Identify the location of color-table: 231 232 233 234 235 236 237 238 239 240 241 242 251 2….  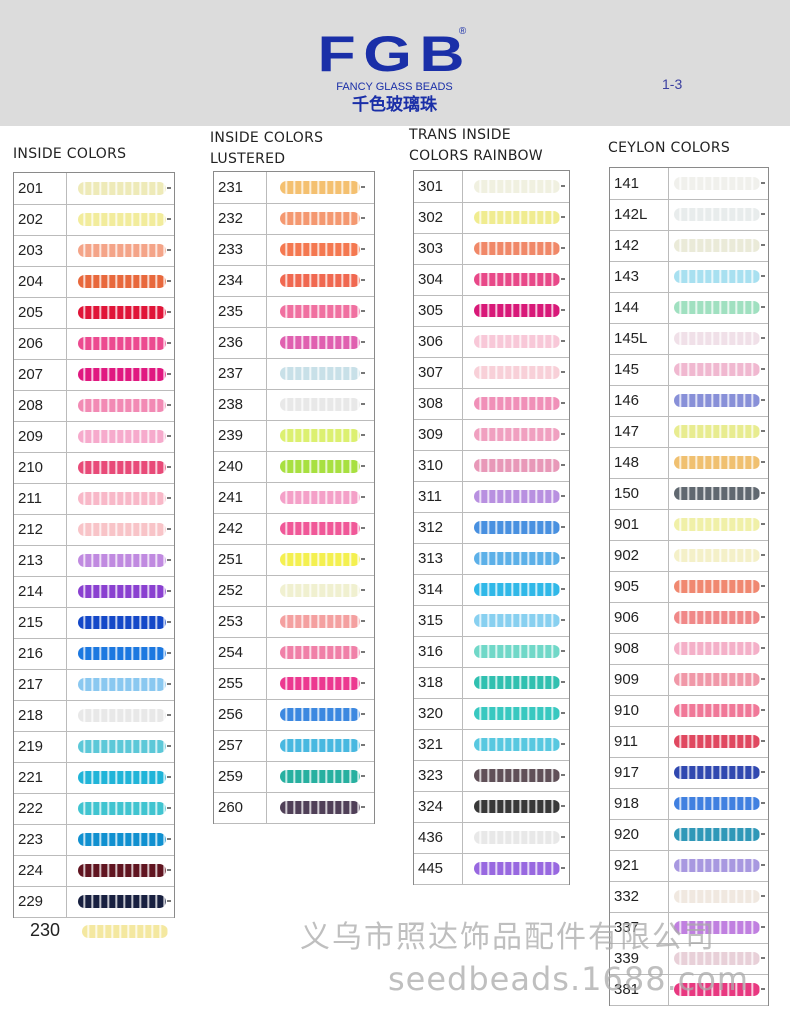
(294, 497).